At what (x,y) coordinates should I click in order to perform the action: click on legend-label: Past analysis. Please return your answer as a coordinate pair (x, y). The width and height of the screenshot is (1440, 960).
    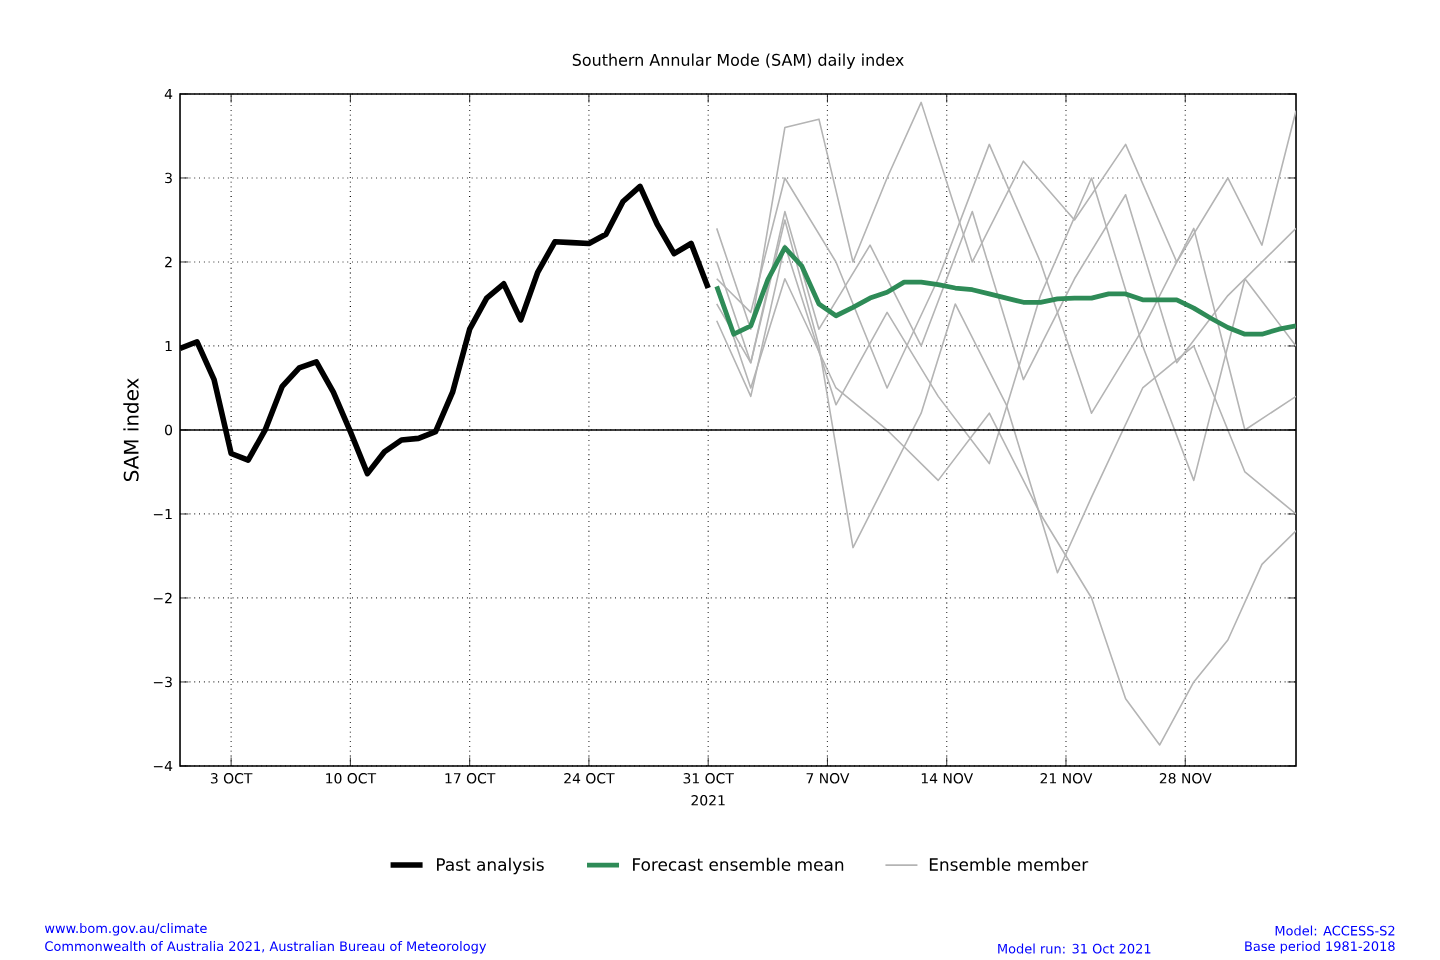
    Looking at the image, I should click on (490, 866).